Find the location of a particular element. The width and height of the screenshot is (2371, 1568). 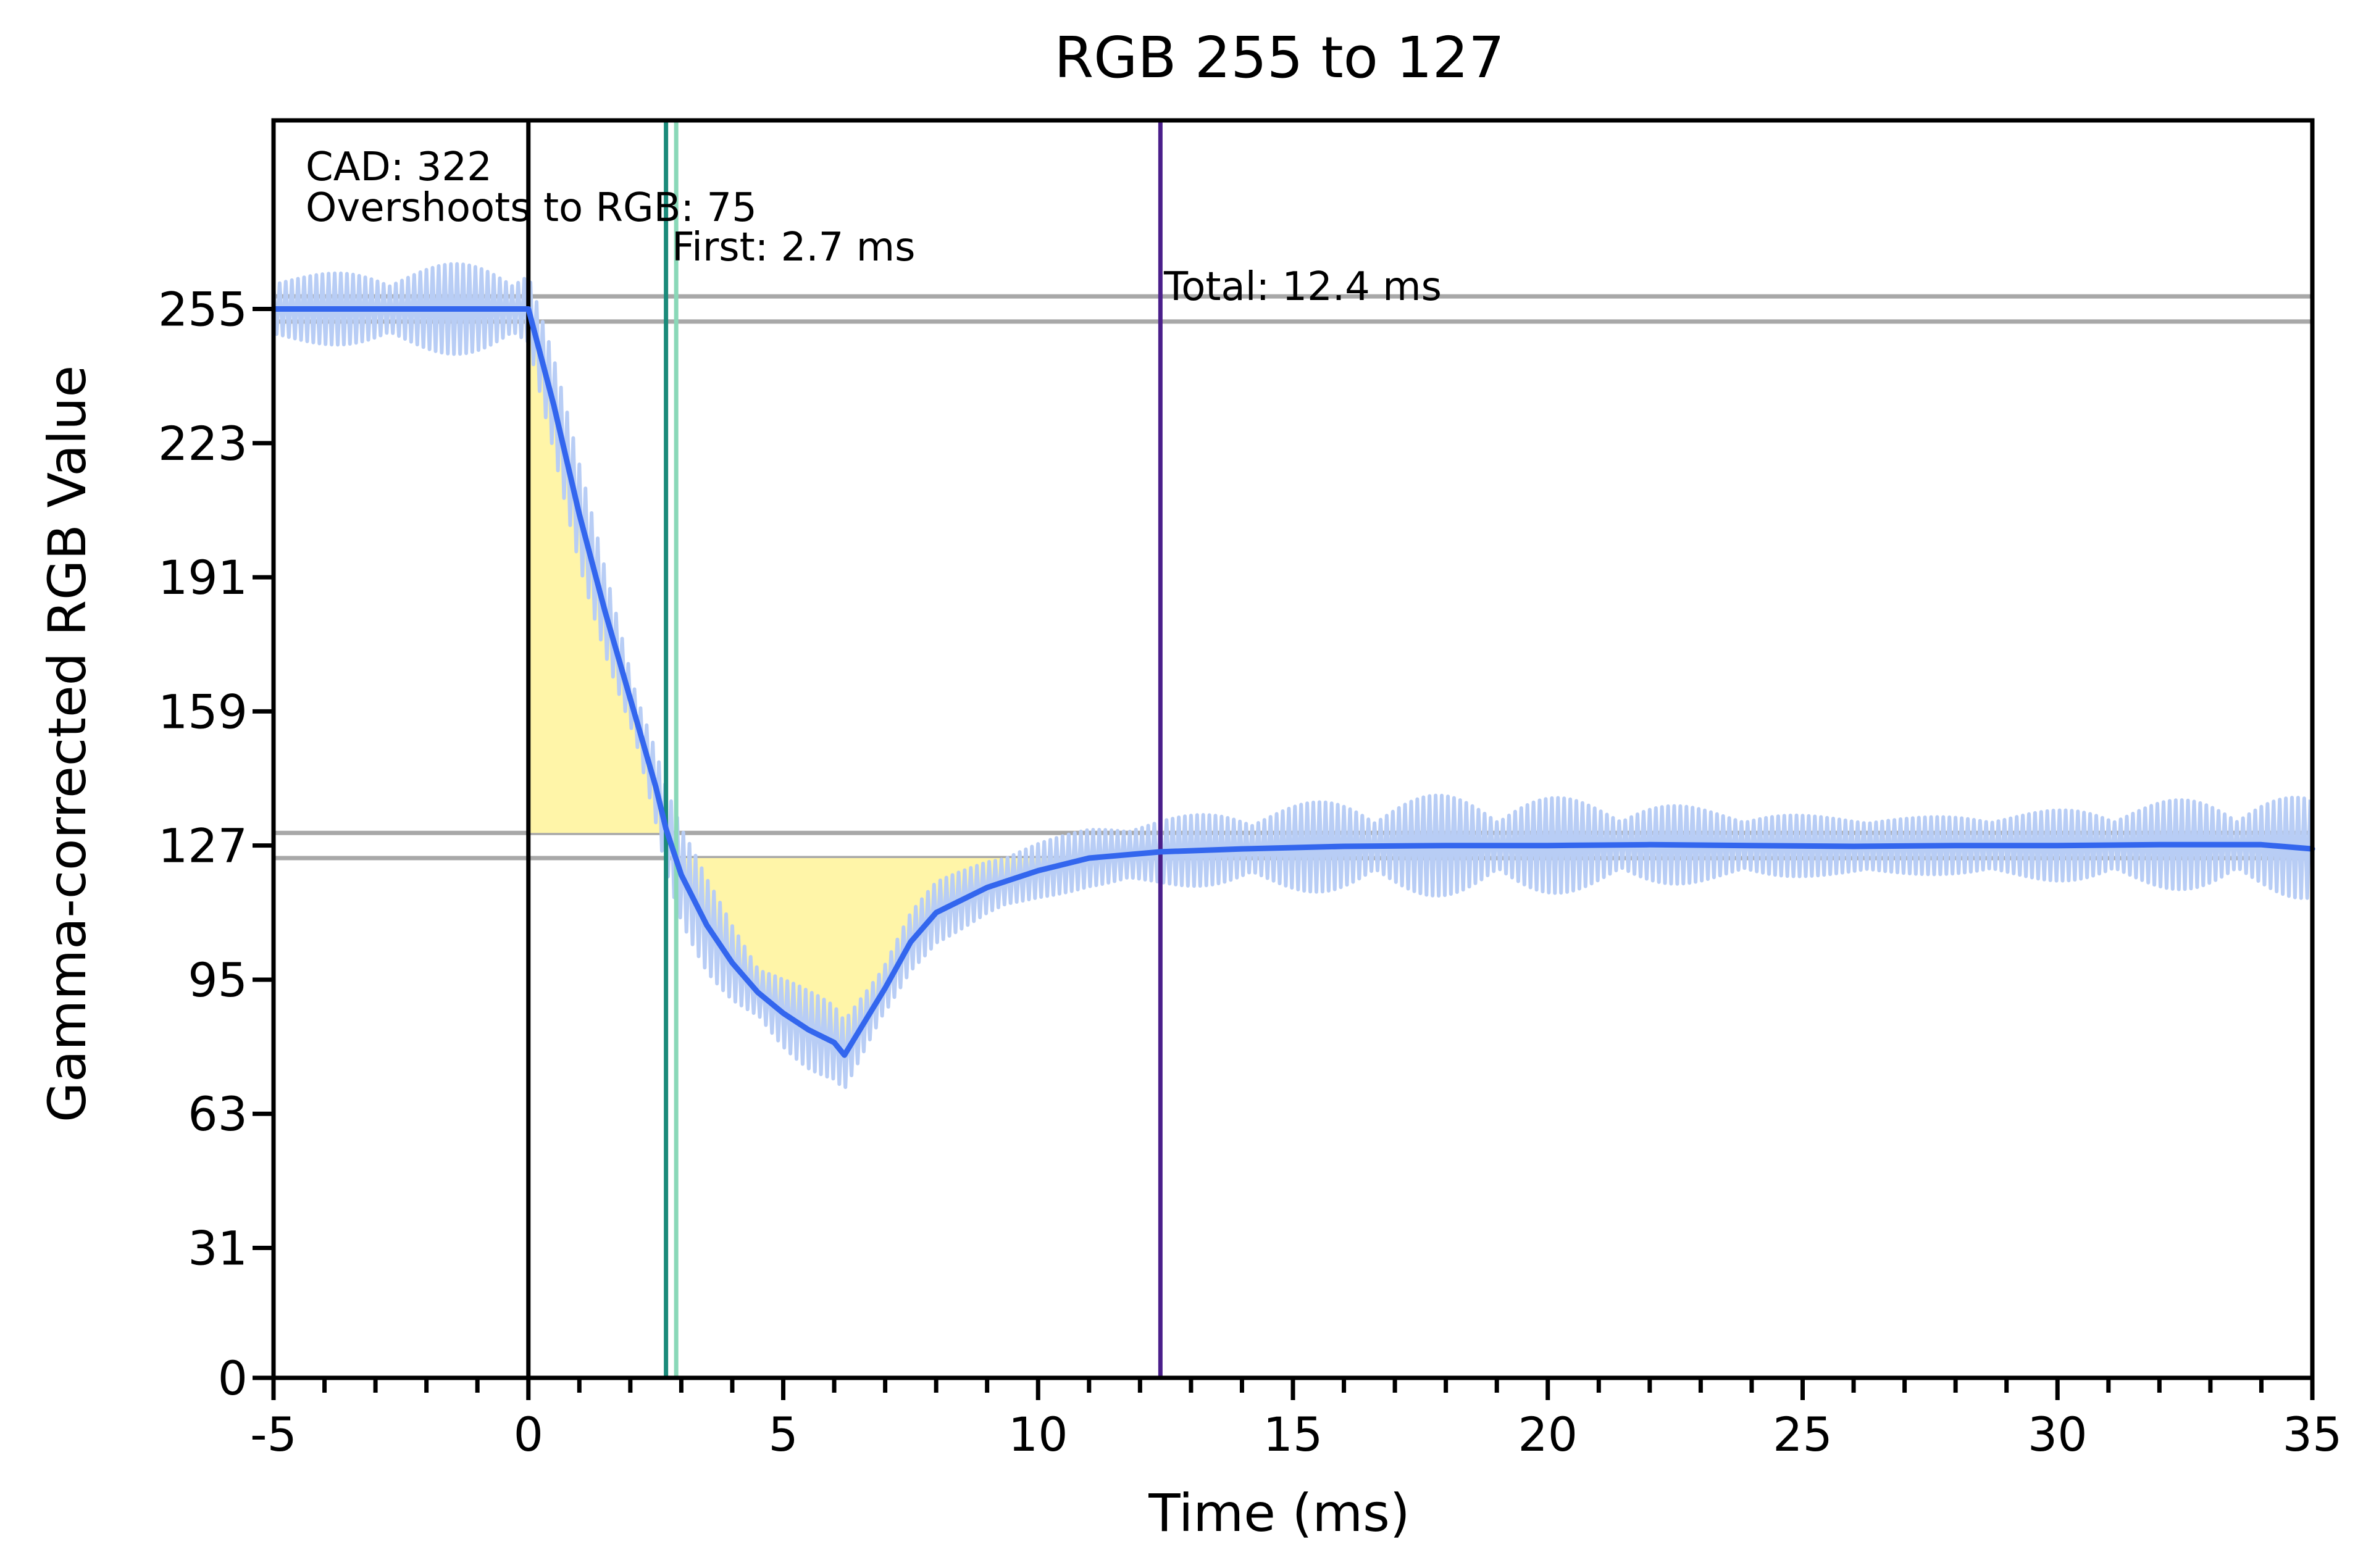

x-tick-label: 30 is located at coordinates (2058, 1434).